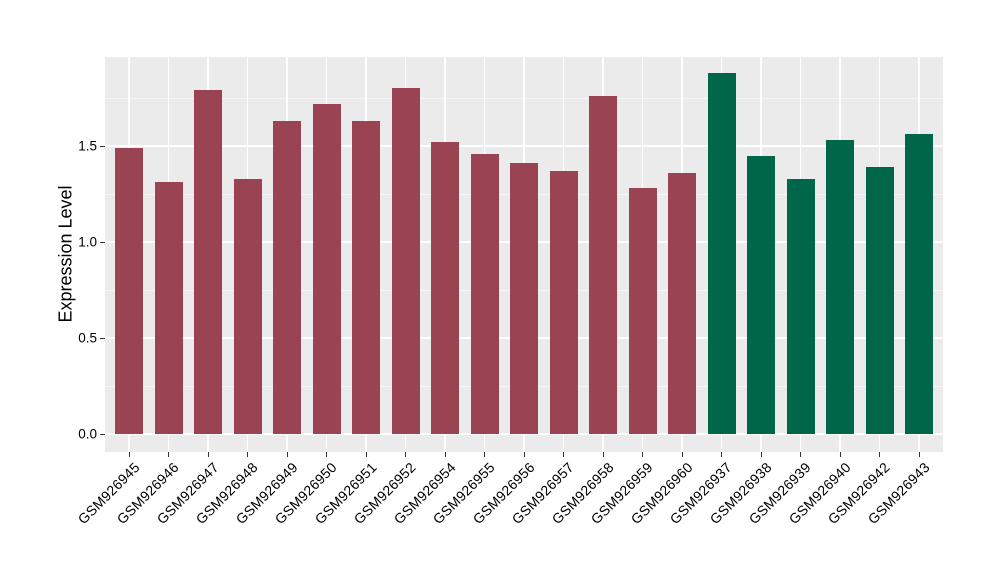 The height and width of the screenshot is (580, 1000). I want to click on bar-GSM926947, so click(208, 262).